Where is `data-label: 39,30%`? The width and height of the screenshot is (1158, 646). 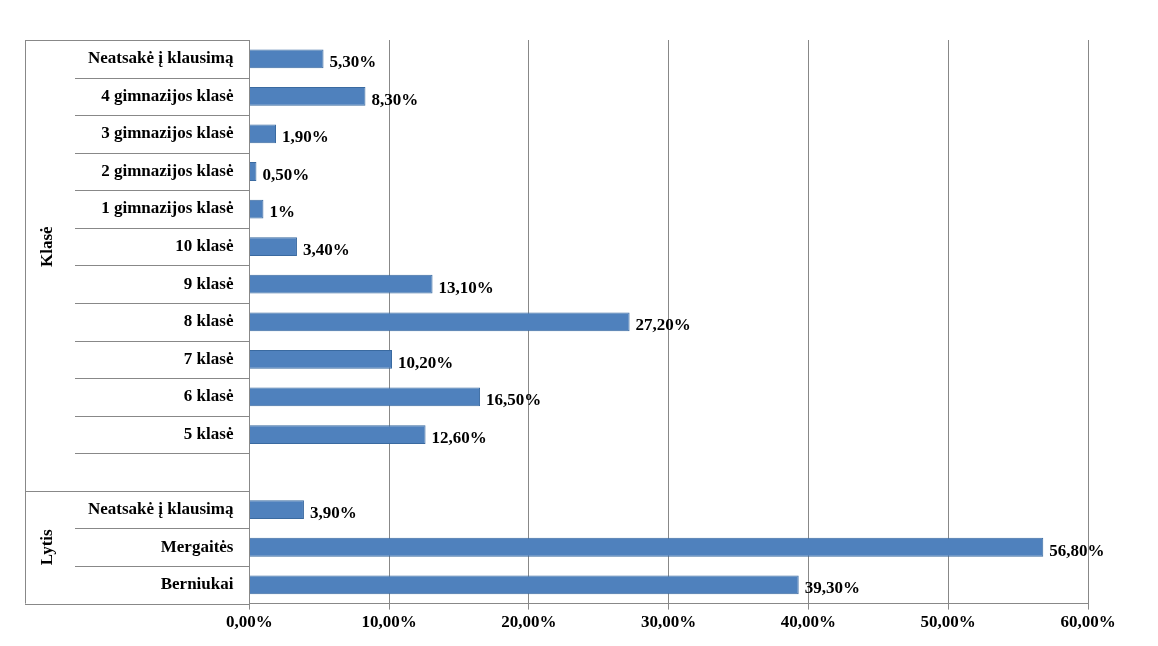
data-label: 39,30% is located at coordinates (832, 588).